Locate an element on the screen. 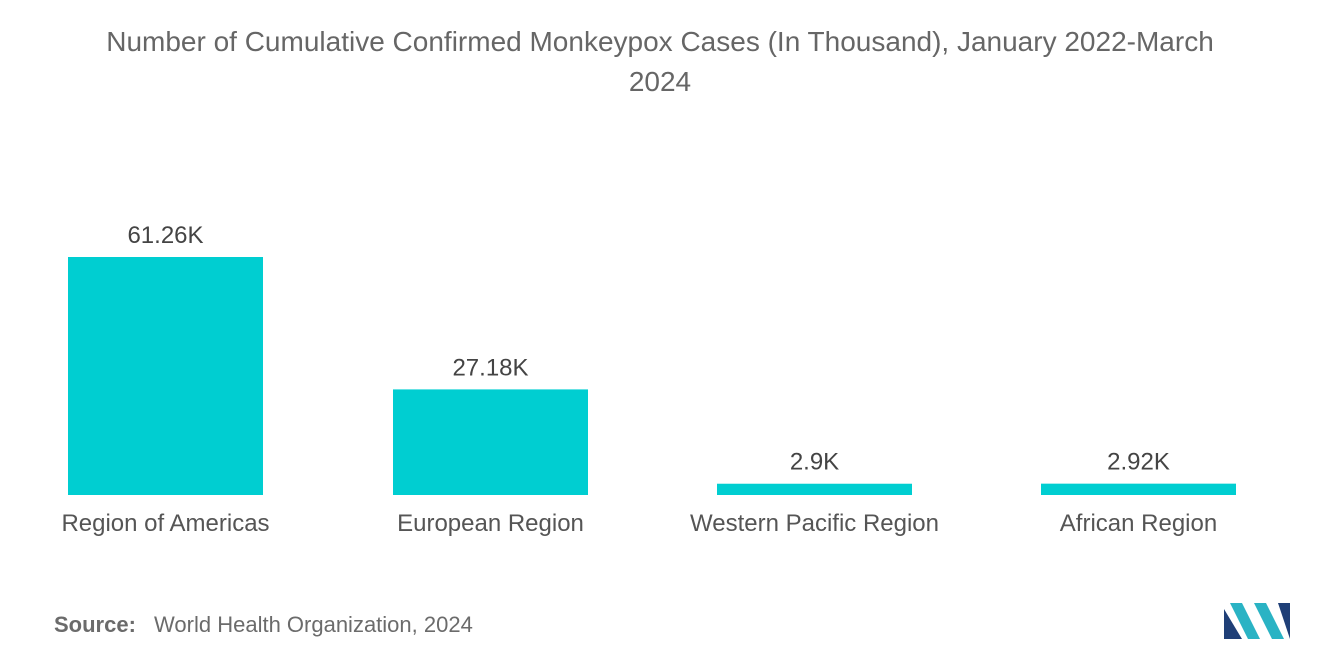 The height and width of the screenshot is (665, 1320). brand-logo-icon is located at coordinates (1257, 621).